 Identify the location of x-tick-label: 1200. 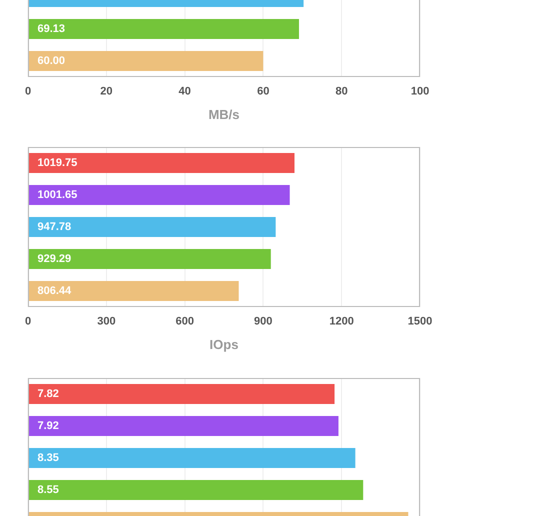
(341, 322).